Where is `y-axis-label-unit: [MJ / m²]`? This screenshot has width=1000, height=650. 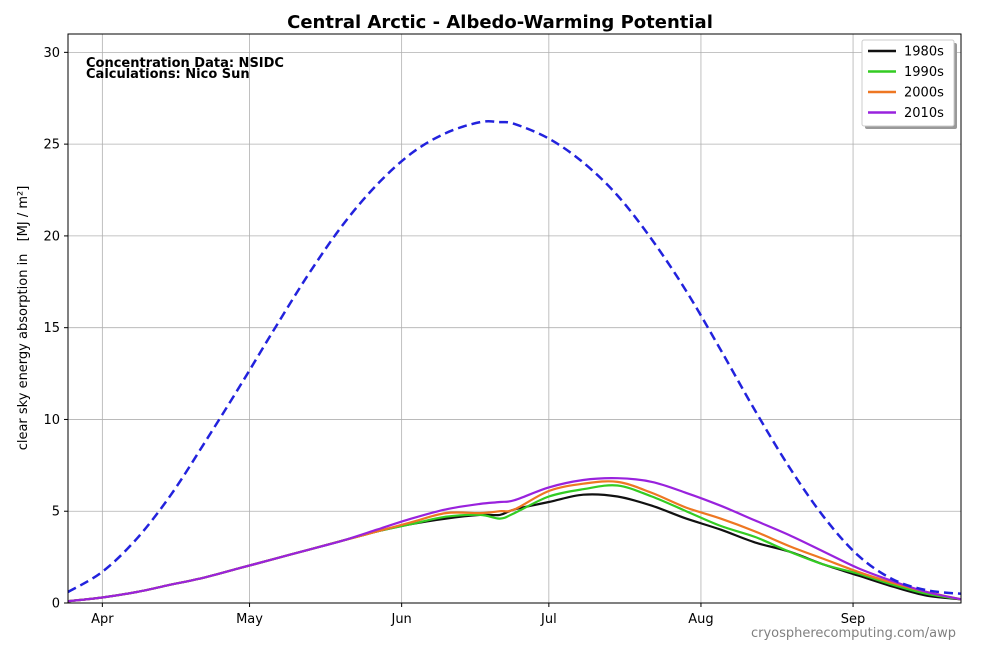 y-axis-label-unit: [MJ / m²] is located at coordinates (23, 214).